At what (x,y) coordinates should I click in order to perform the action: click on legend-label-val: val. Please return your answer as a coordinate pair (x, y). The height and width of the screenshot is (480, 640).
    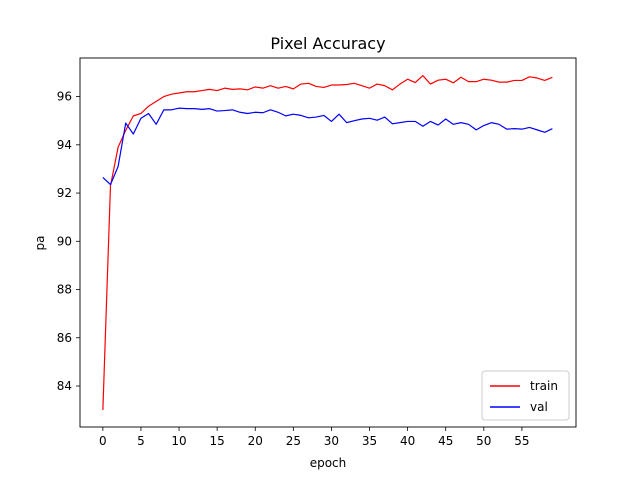
    Looking at the image, I should click on (539, 407).